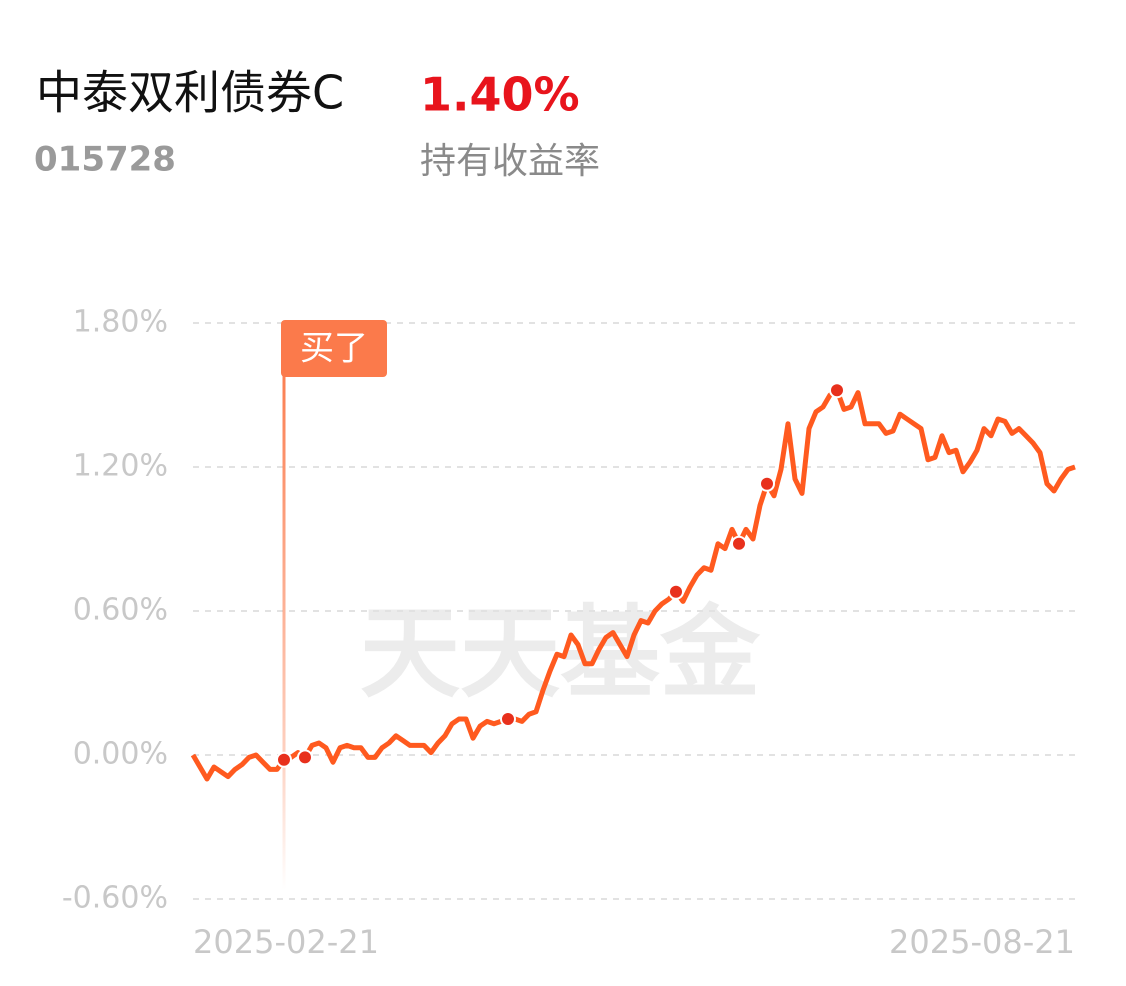 The image size is (1126, 986). Describe the element at coordinates (120, 466) in the screenshot. I see `y-tick-label: 1.20%` at that location.